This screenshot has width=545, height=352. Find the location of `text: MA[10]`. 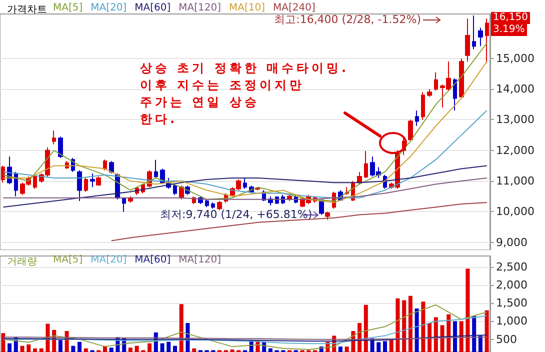

text: MA[10] is located at coordinates (247, 8).